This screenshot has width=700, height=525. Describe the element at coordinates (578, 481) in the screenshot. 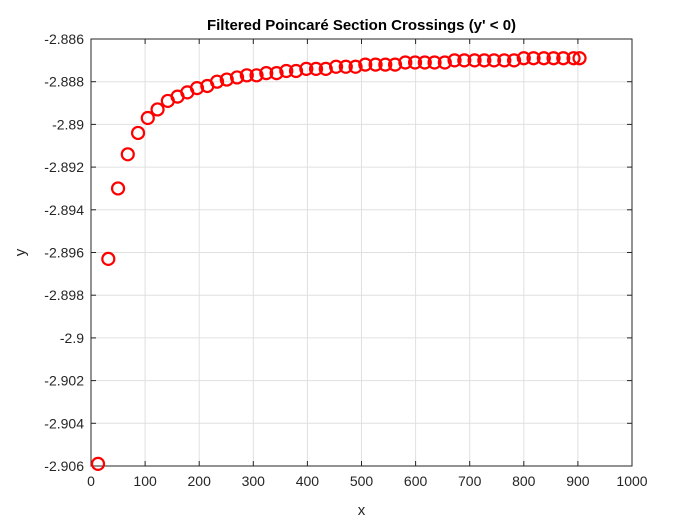

I see `x-tick-label: 900` at that location.